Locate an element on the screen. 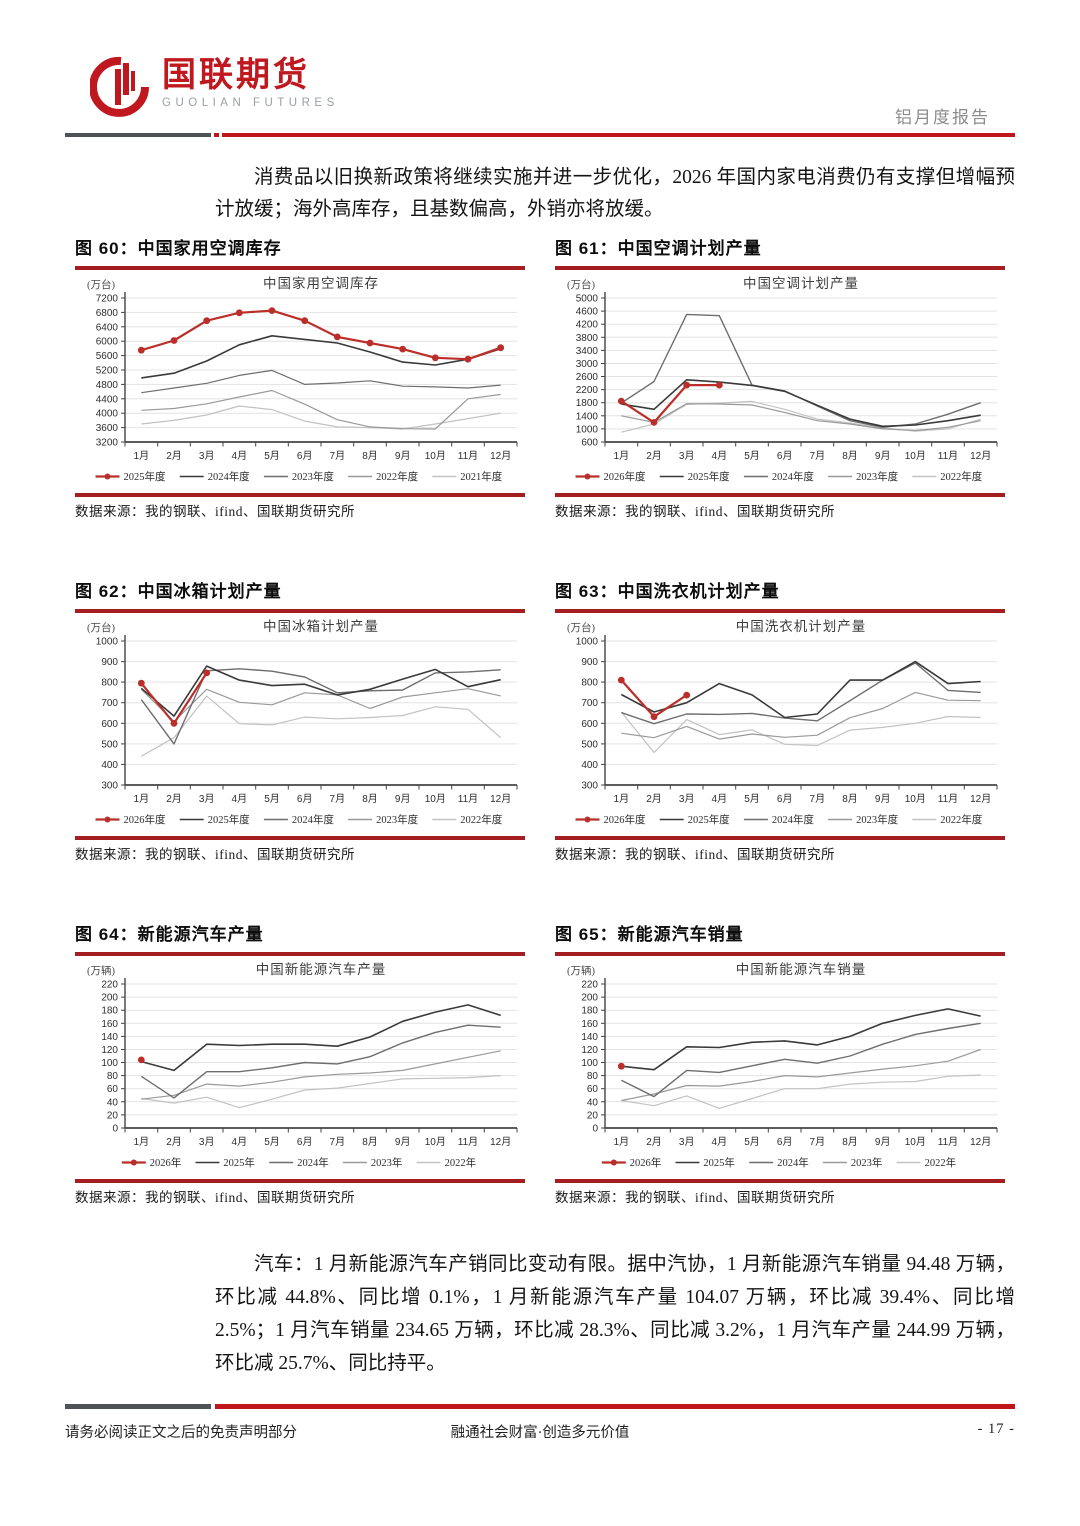  svg-text: 5600 is located at coordinates (107, 356).